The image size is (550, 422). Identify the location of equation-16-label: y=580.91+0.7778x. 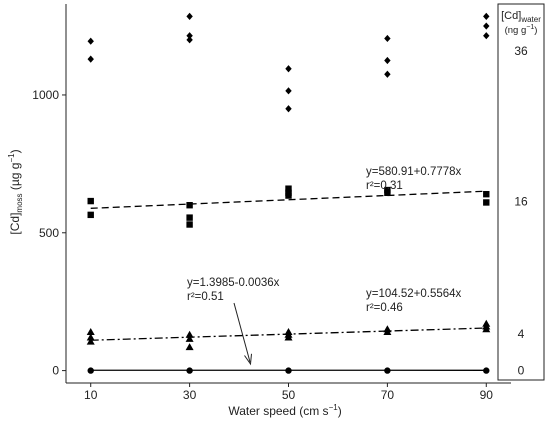
(414, 172).